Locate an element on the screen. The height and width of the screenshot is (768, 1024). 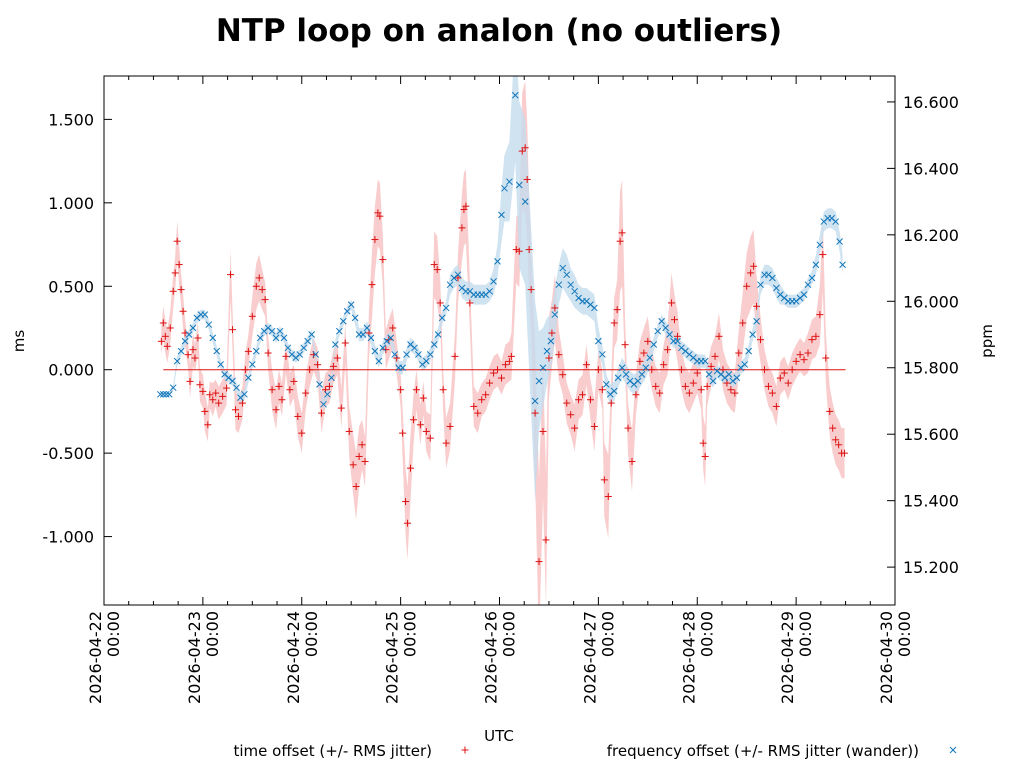
x-tick-label: 2026-04-23 00:00 is located at coordinates (203, 657).